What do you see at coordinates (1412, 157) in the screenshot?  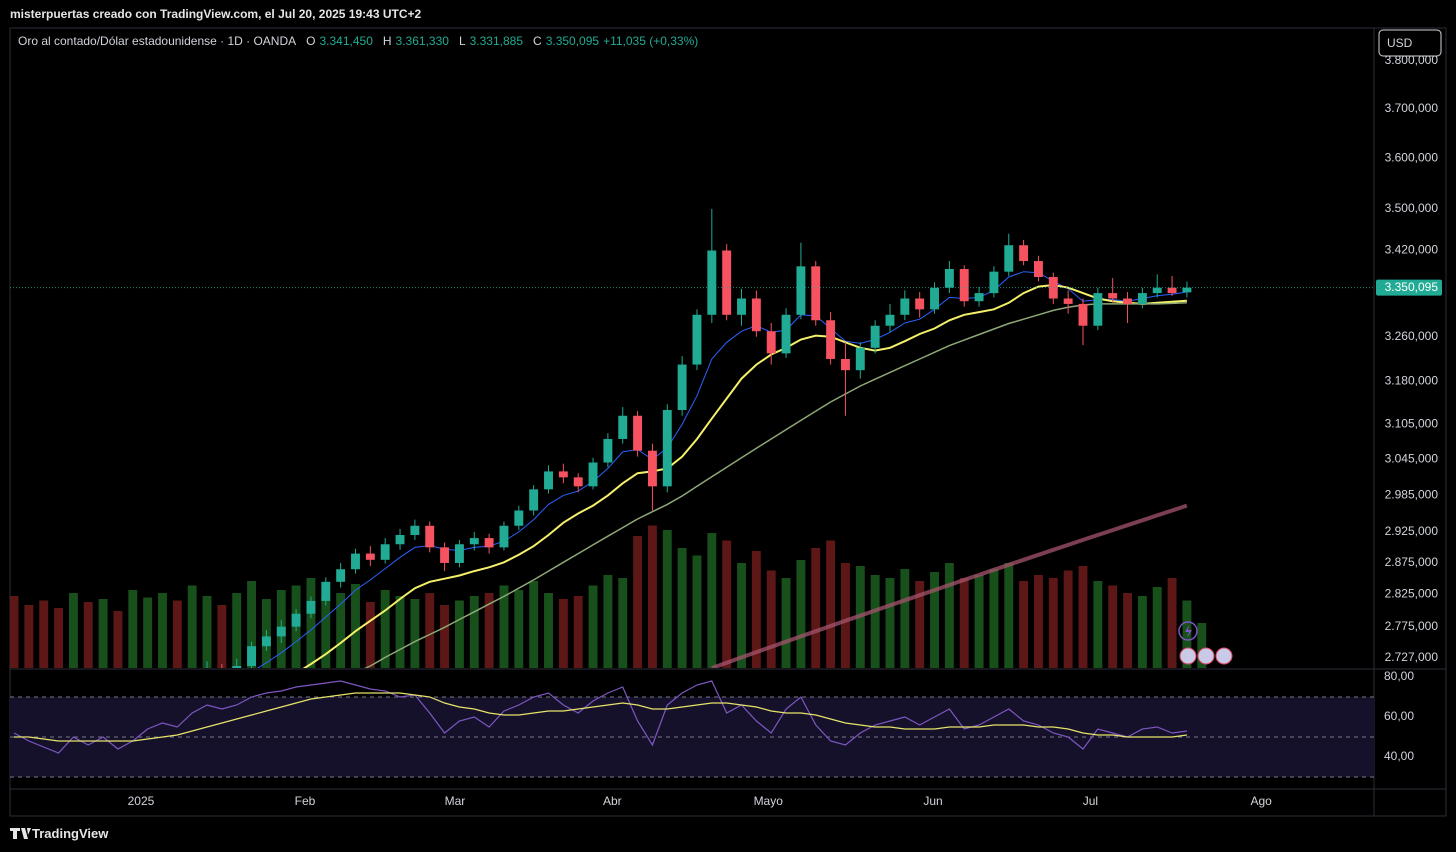 I see `y-tick-label: 3.600,000` at bounding box center [1412, 157].